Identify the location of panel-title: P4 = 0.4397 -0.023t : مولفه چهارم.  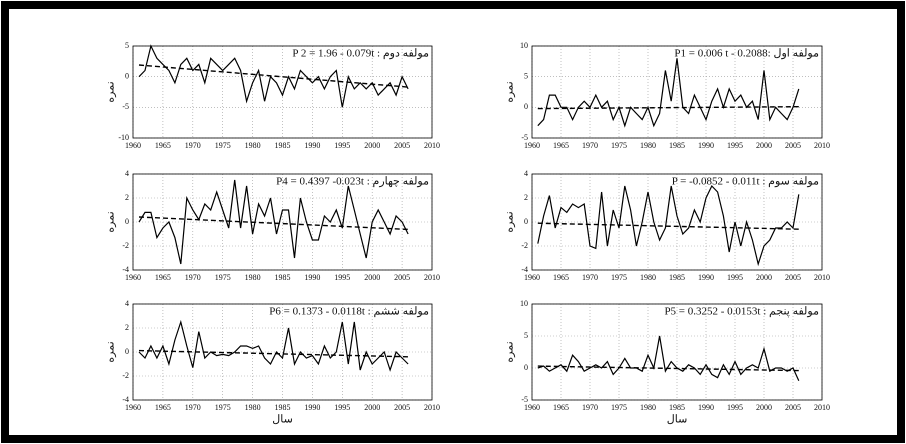
(352, 182).